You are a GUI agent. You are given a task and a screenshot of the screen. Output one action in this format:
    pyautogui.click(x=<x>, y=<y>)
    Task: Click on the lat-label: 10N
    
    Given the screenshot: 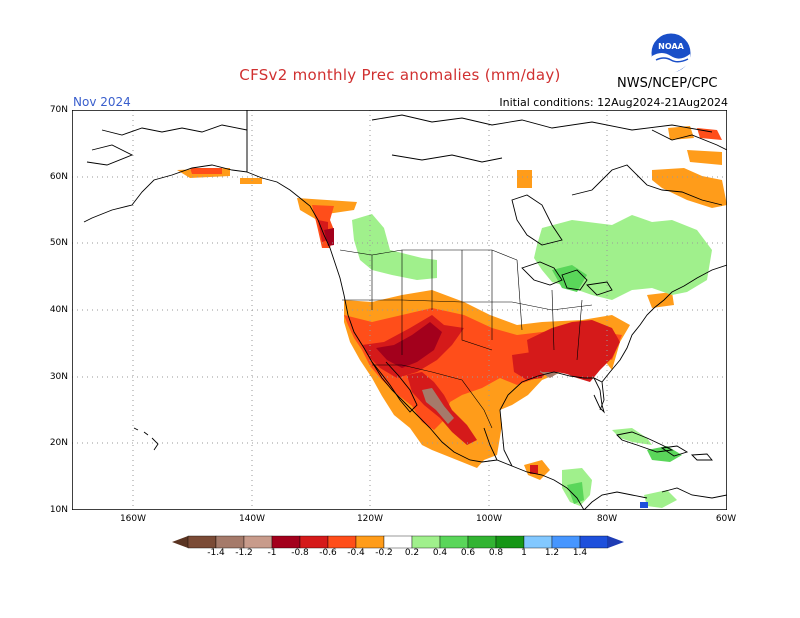 What is the action you would take?
    pyautogui.click(x=58, y=510)
    